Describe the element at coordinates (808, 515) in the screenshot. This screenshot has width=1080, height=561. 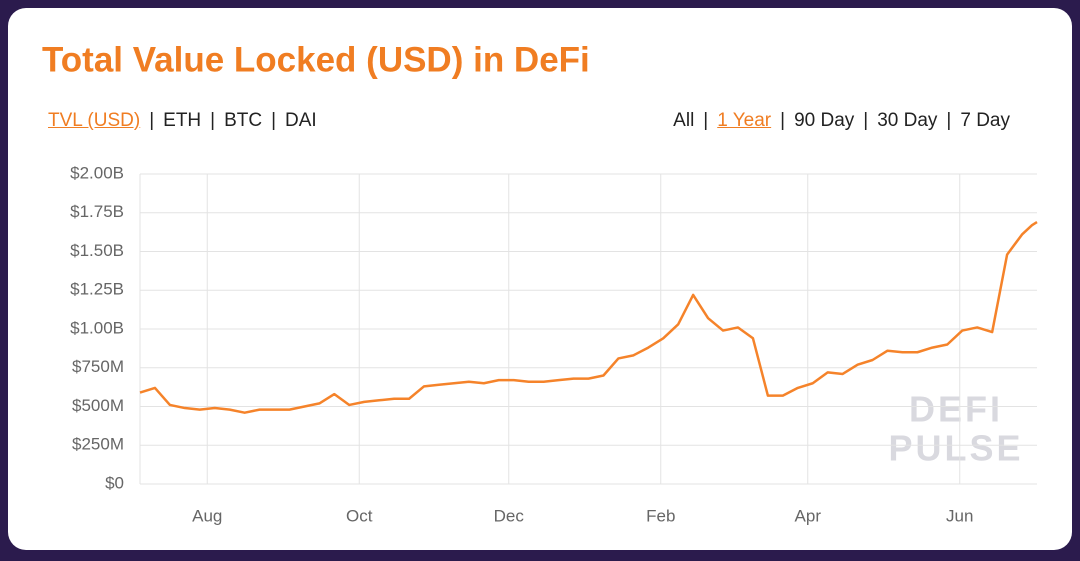
I see `x-tick-label: Apr` at that location.